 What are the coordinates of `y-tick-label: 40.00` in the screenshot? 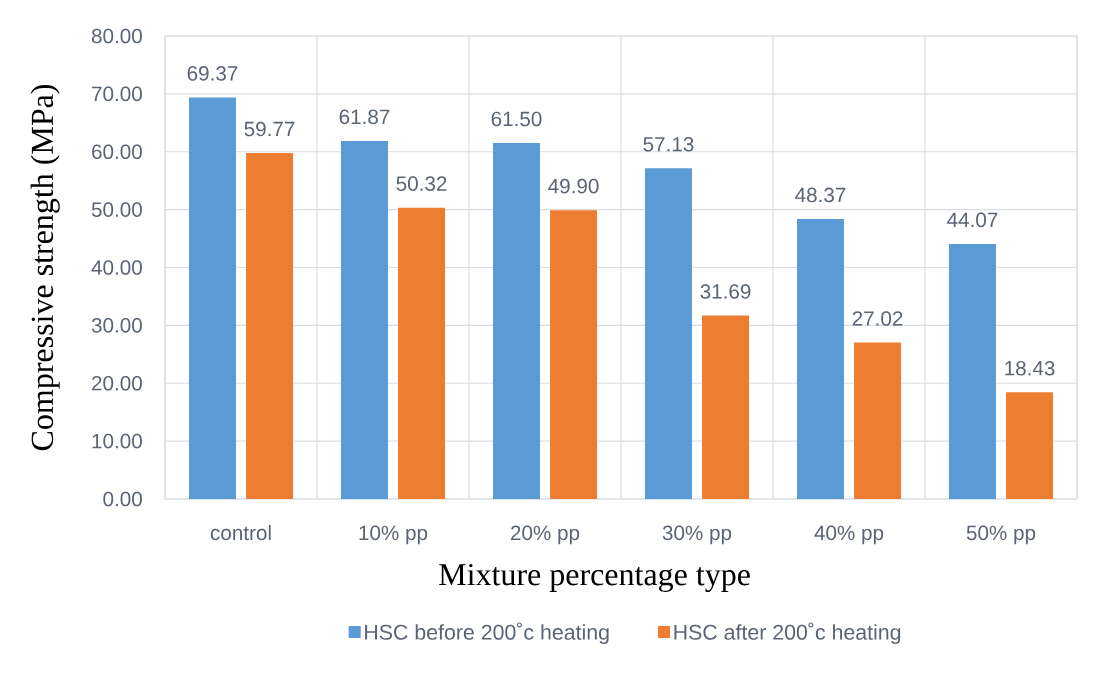 It's located at (116, 267).